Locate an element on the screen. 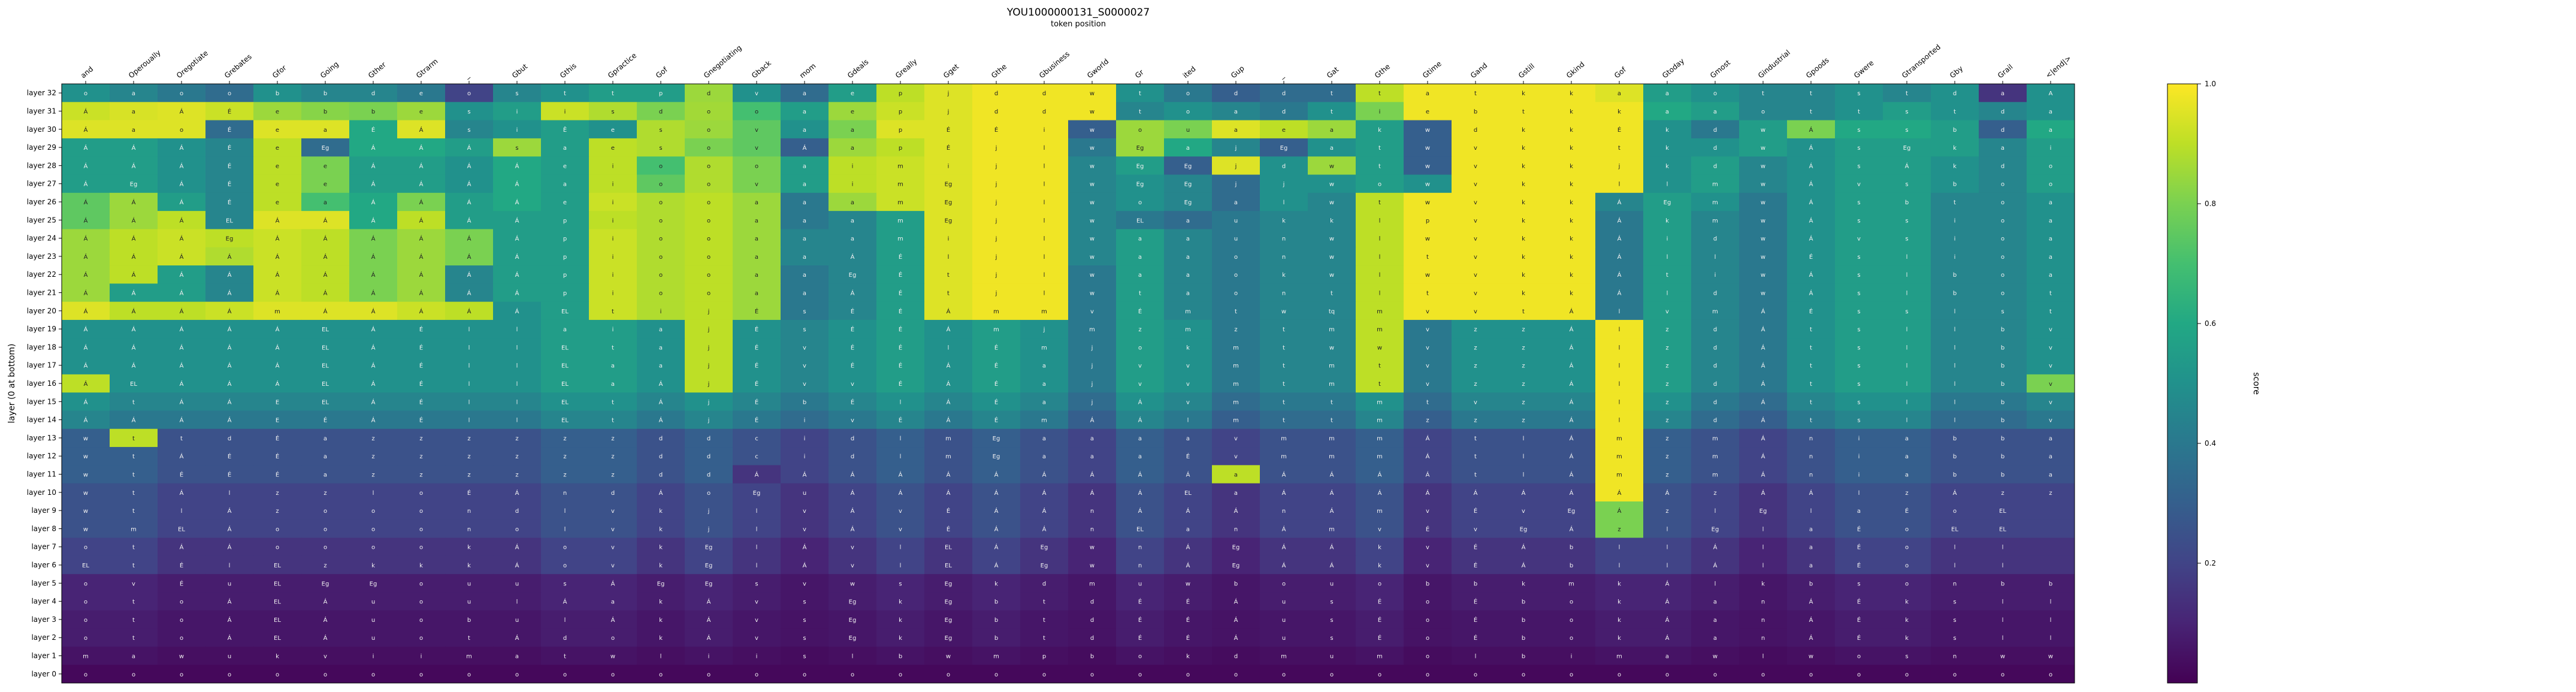 This screenshot has width=2576, height=692. cell-token-label: EL is located at coordinates (565, 421).